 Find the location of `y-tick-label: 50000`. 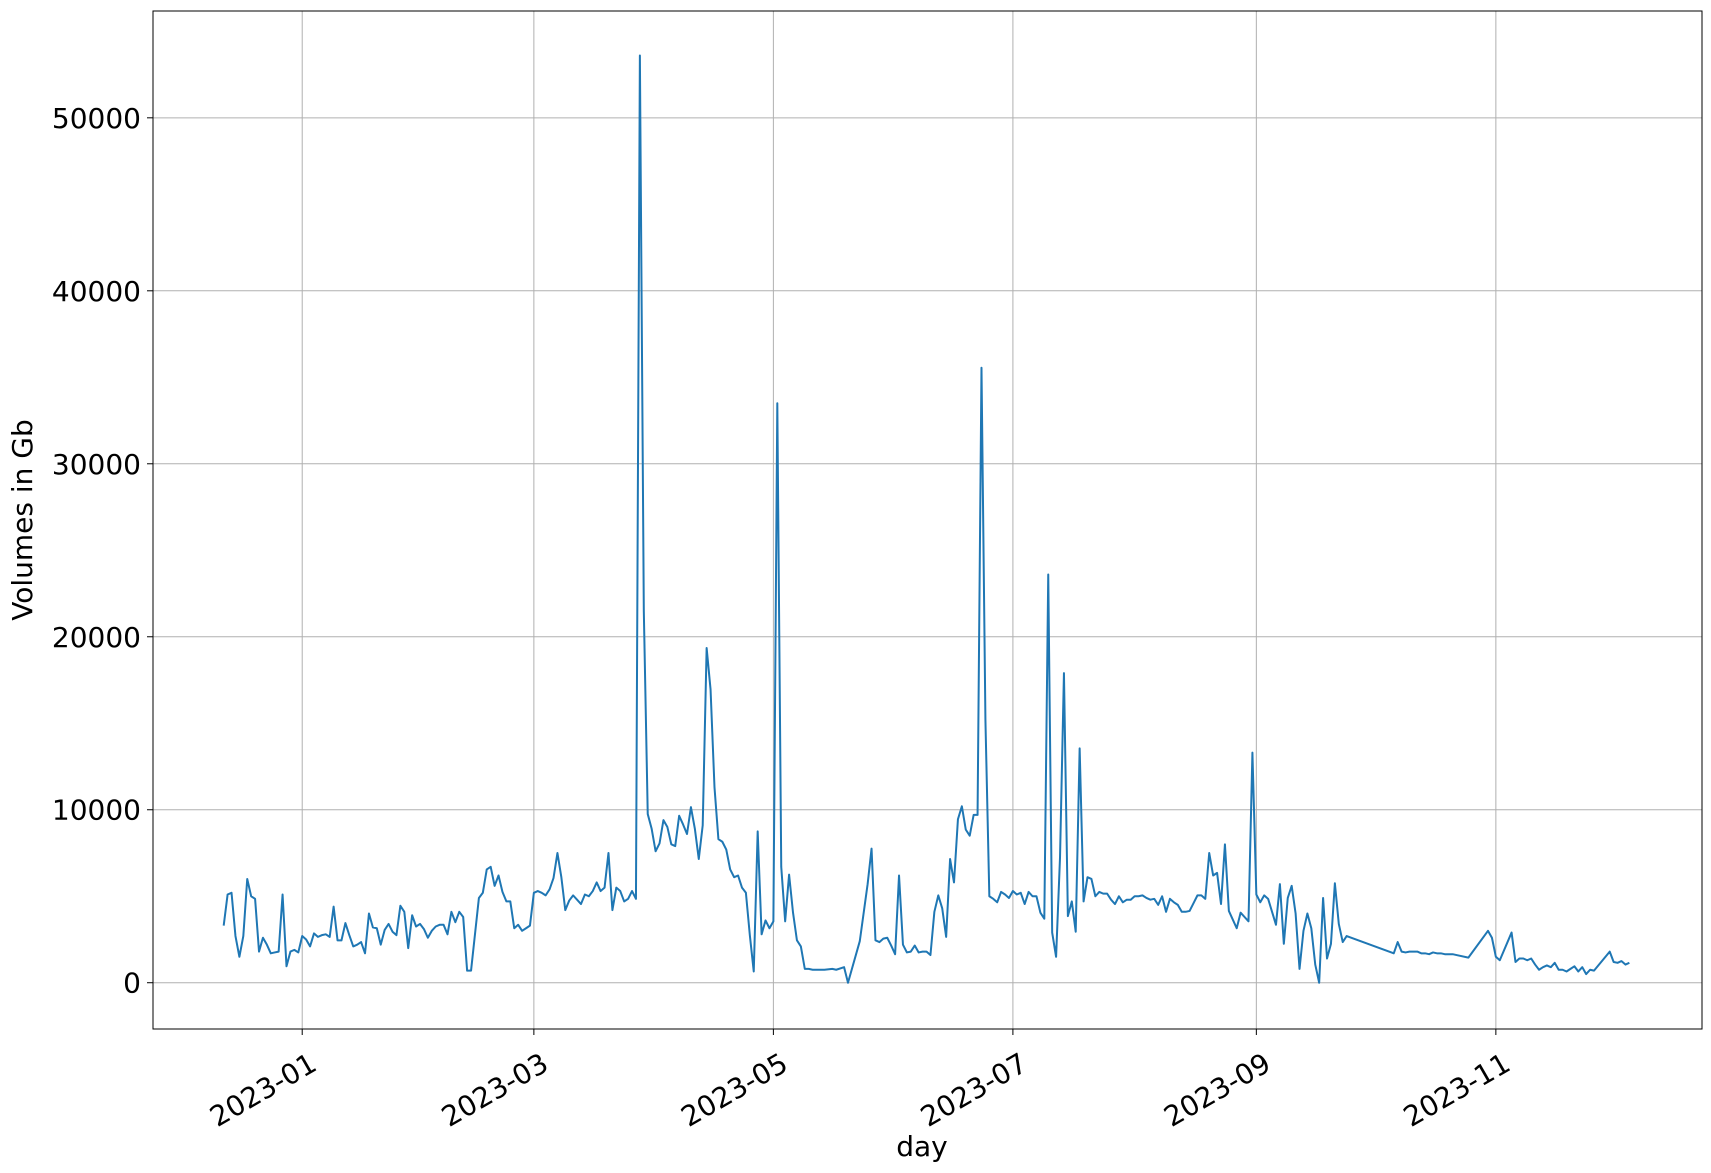

y-tick-label: 50000 is located at coordinates (96, 118).